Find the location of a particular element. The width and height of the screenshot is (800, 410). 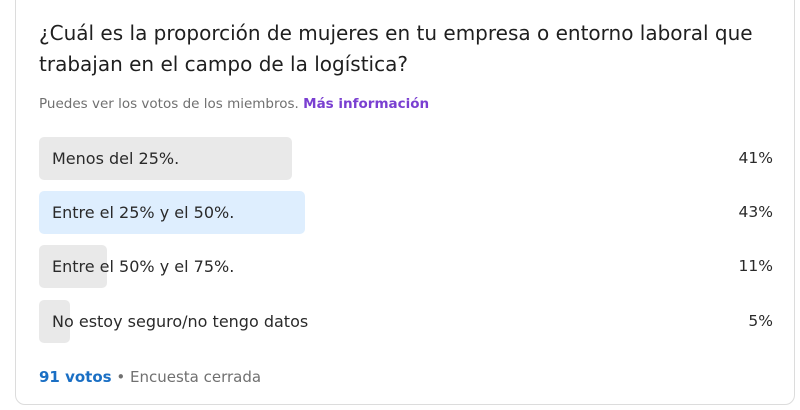

poll-footer: 91 votos • Encuesta cerrada is located at coordinates (150, 377).